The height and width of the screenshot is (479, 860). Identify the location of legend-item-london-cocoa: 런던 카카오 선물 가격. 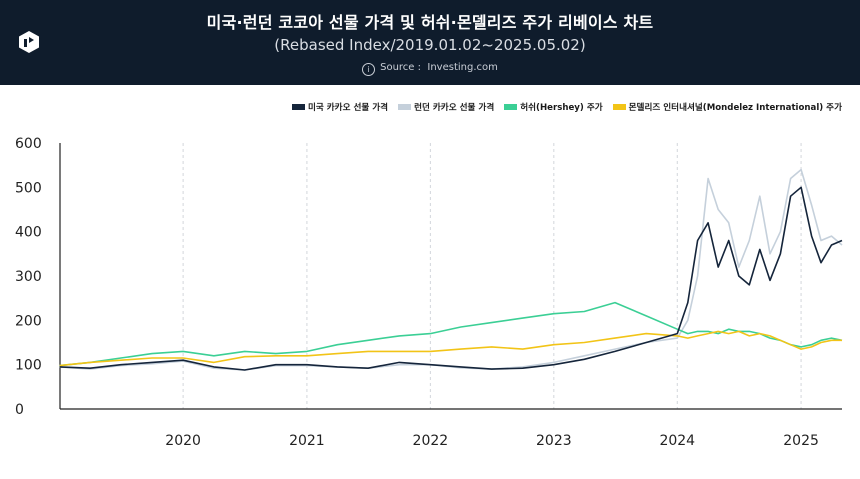
(446, 107).